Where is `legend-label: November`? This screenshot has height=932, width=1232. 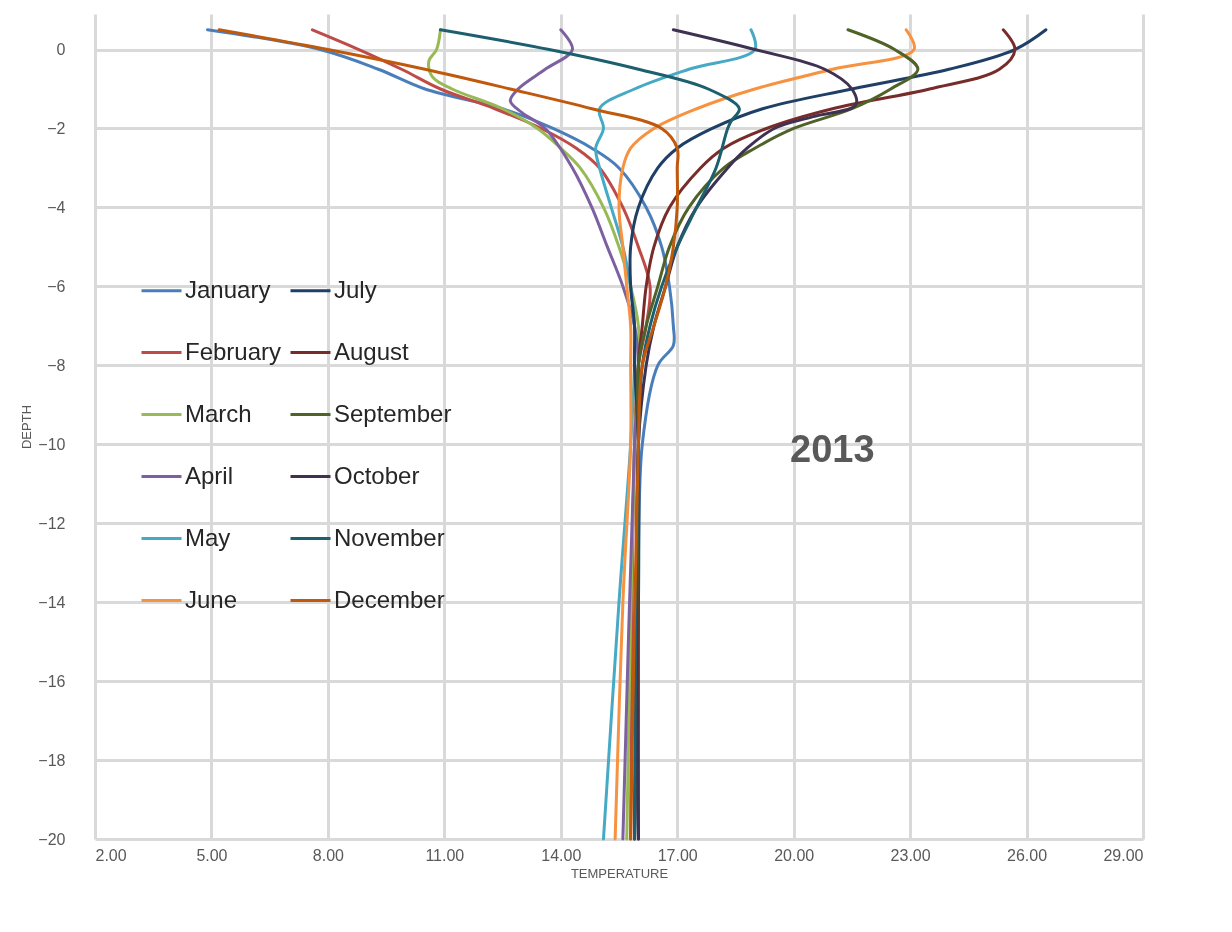 legend-label: November is located at coordinates (389, 537).